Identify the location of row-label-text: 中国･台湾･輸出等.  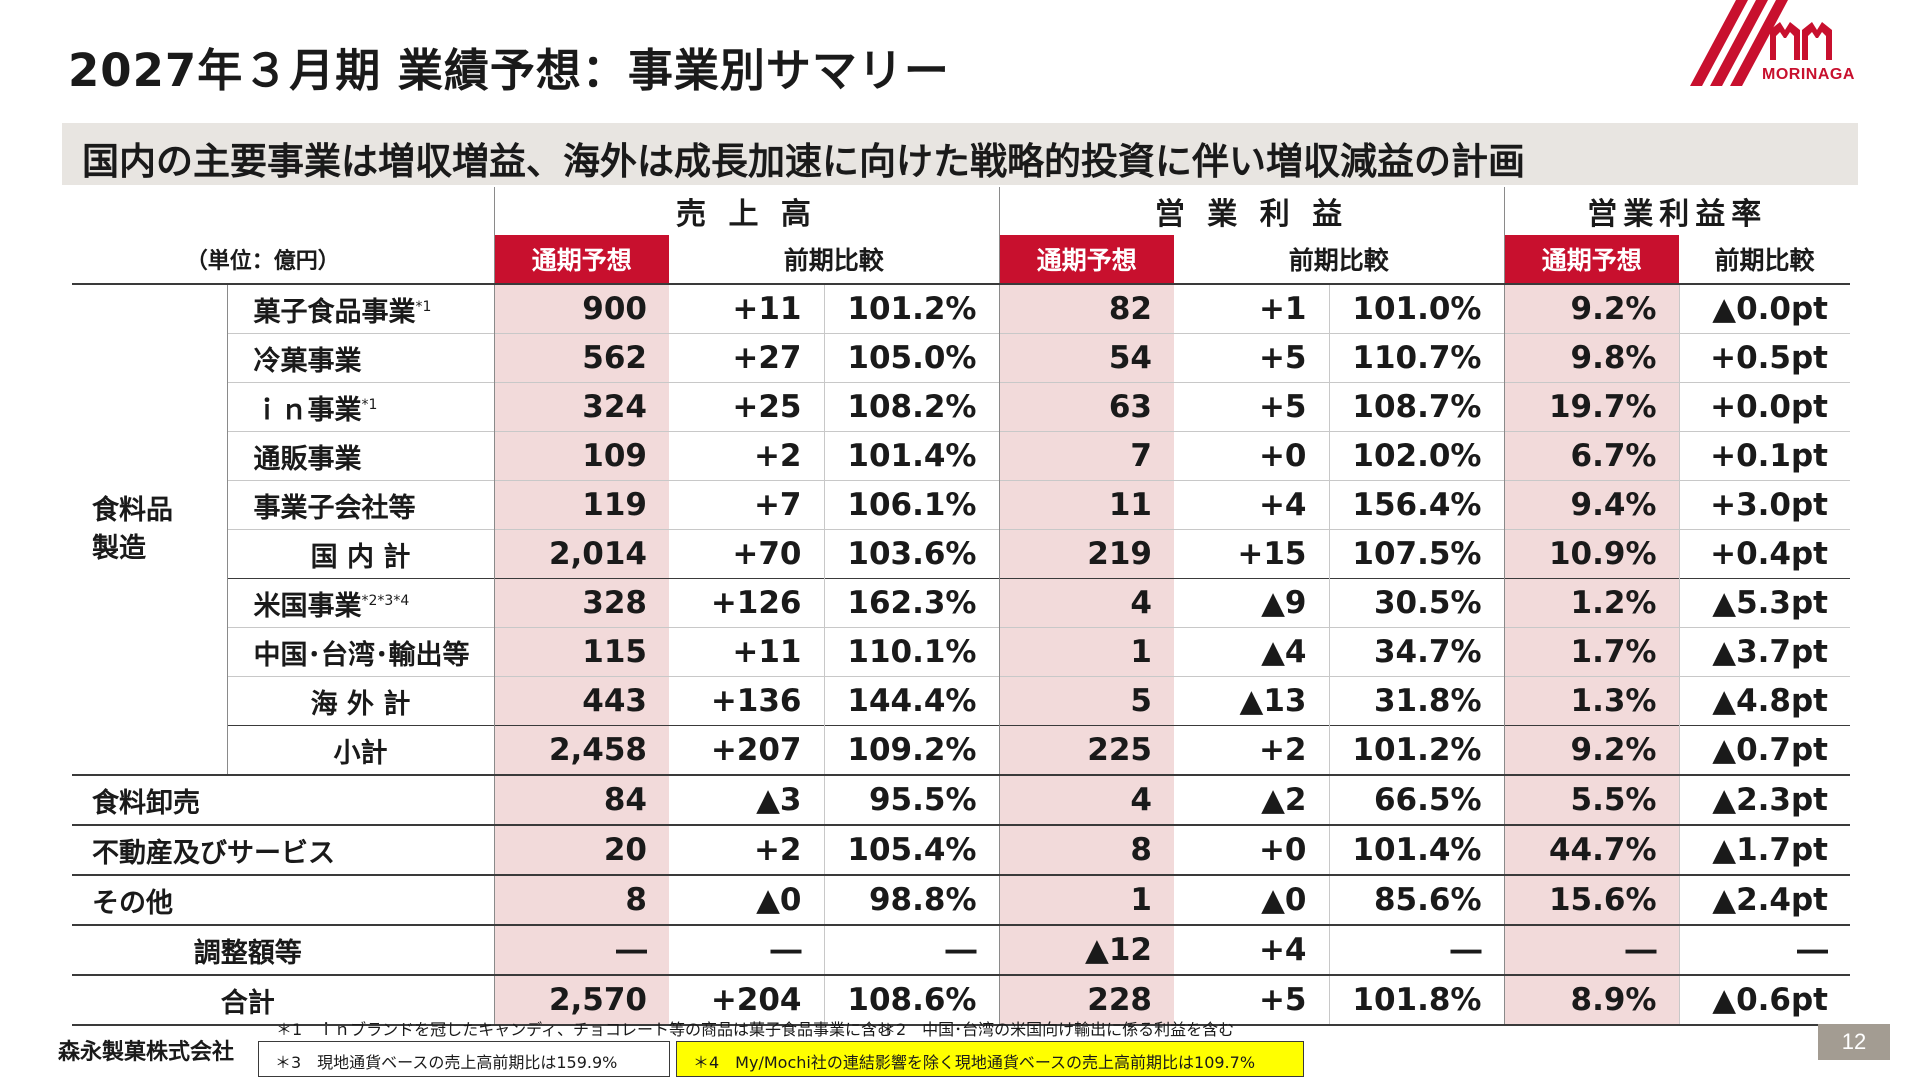
(361, 655).